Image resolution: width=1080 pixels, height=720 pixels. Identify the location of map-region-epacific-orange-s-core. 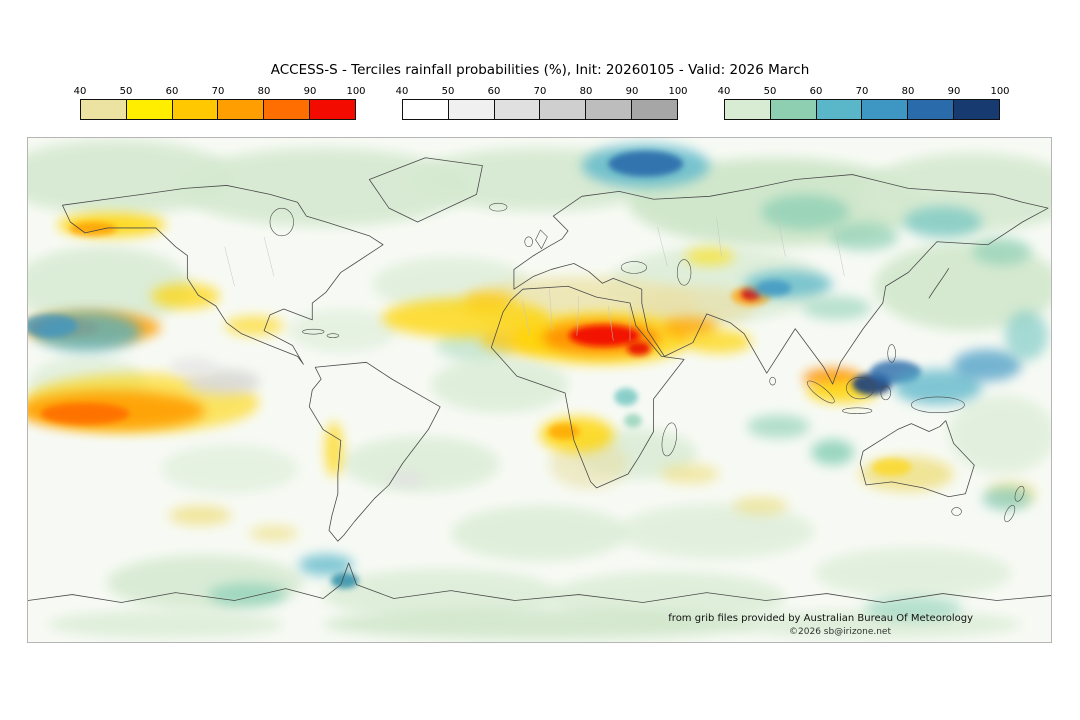
(85, 413).